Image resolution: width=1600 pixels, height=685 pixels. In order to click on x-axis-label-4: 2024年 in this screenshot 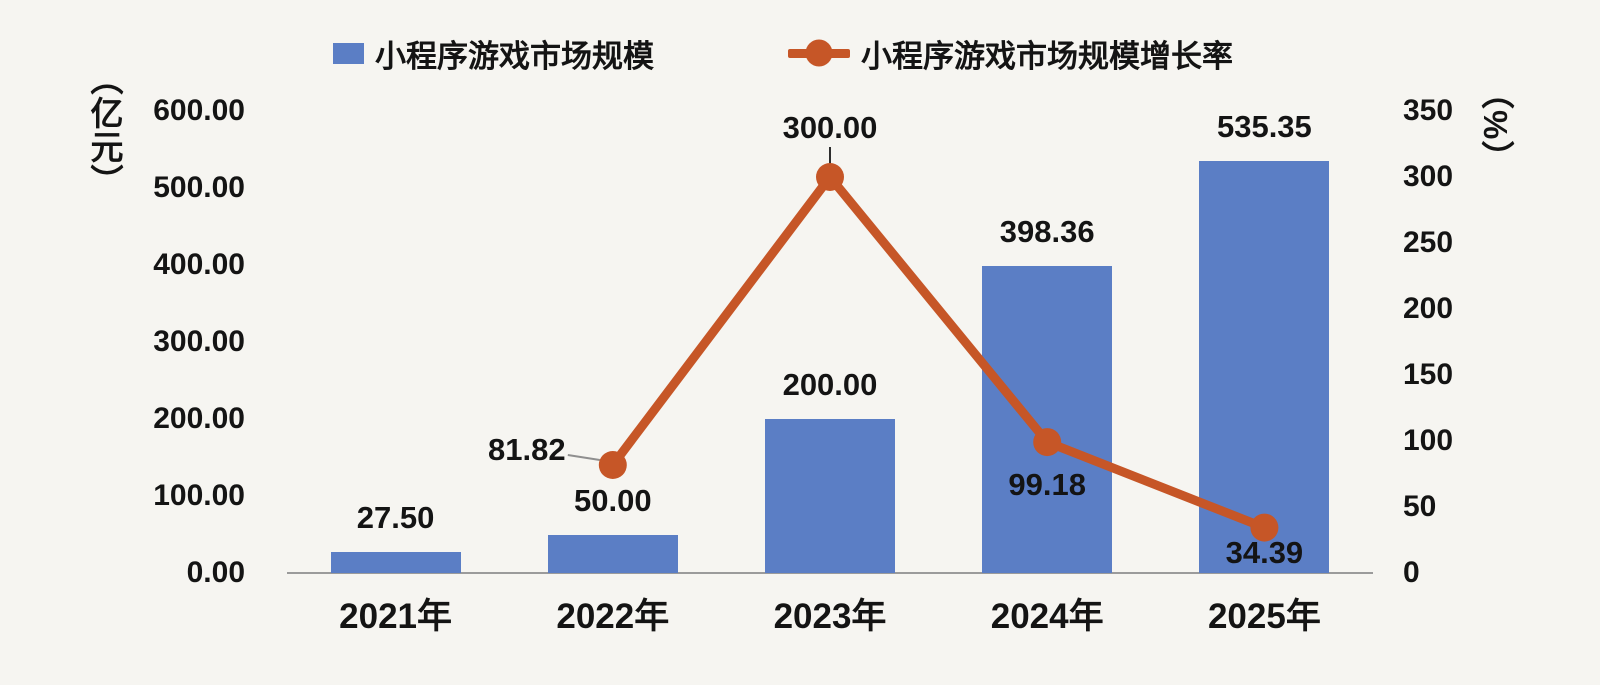, I will do `click(1047, 616)`.